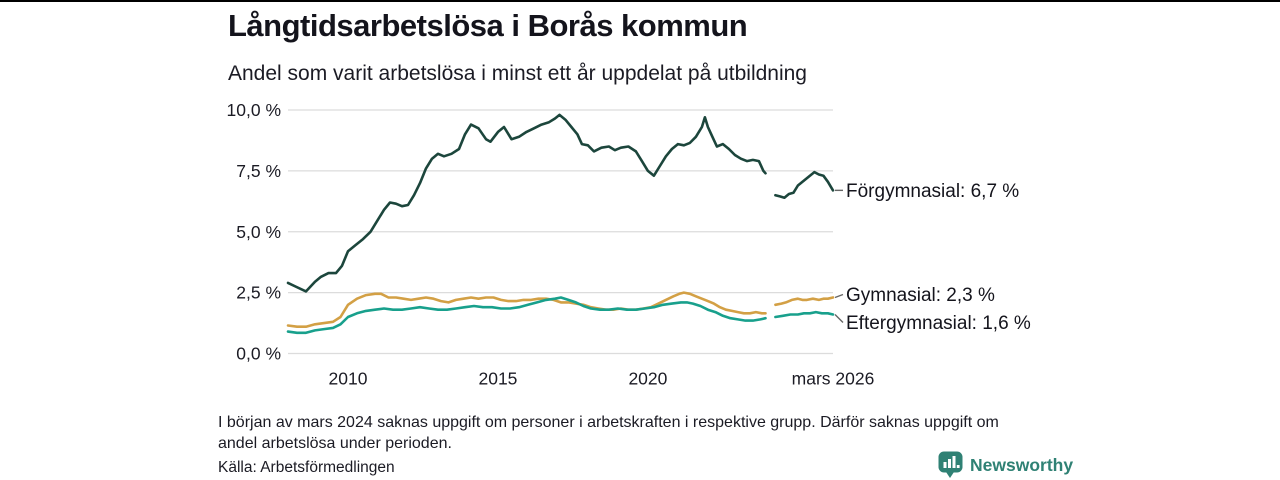  I want to click on x-tick-label: 2010, so click(348, 379).